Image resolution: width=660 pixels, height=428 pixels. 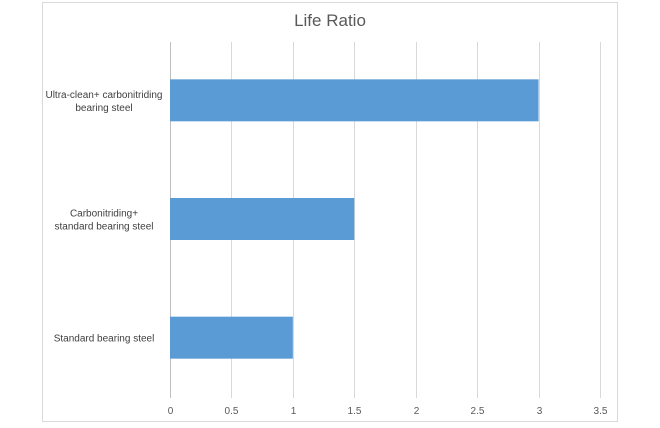 What do you see at coordinates (294, 411) in the screenshot?
I see `x-tick-label: 1` at bounding box center [294, 411].